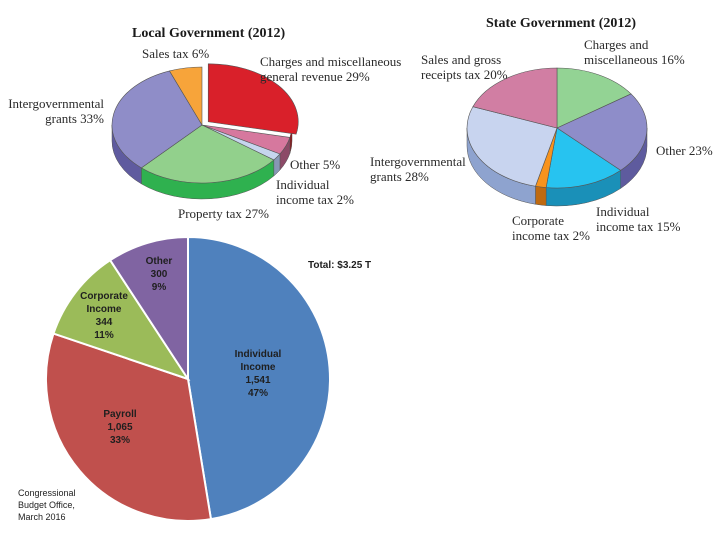 The width and height of the screenshot is (720, 540). What do you see at coordinates (339, 265) in the screenshot?
I see `chart-title: Total: $3.25 T` at bounding box center [339, 265].